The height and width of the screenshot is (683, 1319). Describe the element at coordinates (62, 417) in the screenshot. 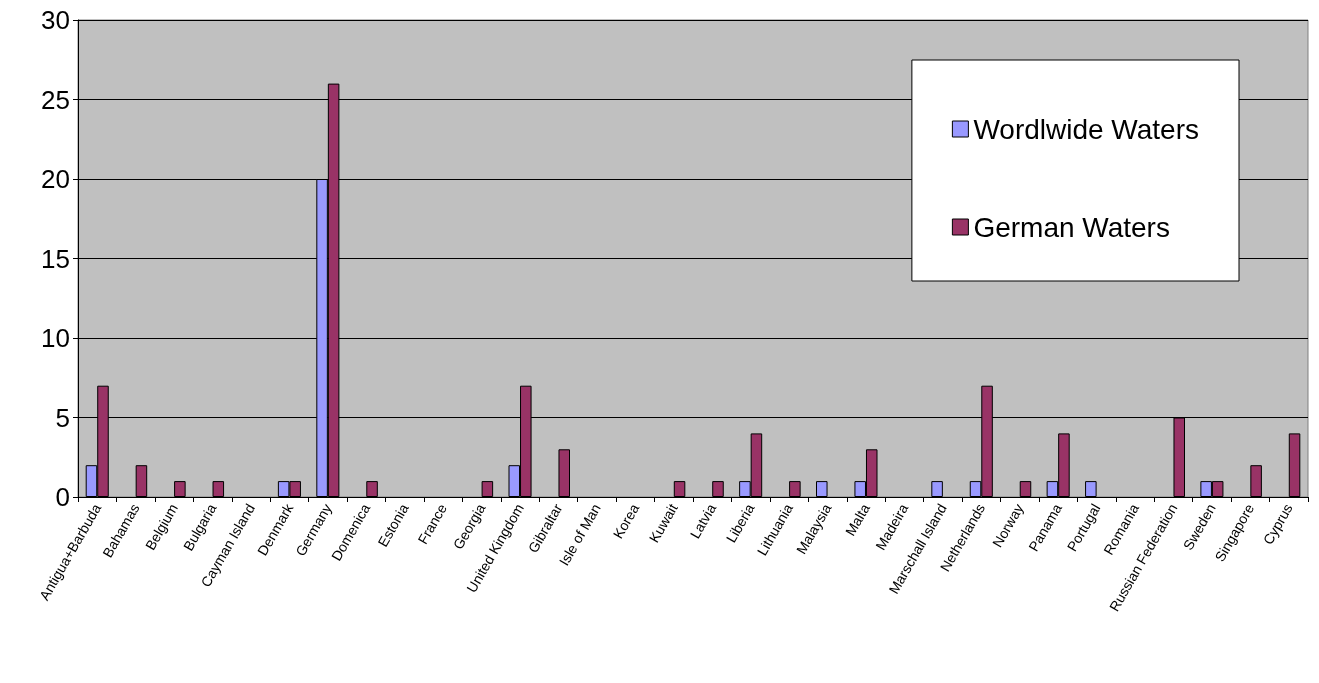

I see `y-tick-label: 5` at that location.